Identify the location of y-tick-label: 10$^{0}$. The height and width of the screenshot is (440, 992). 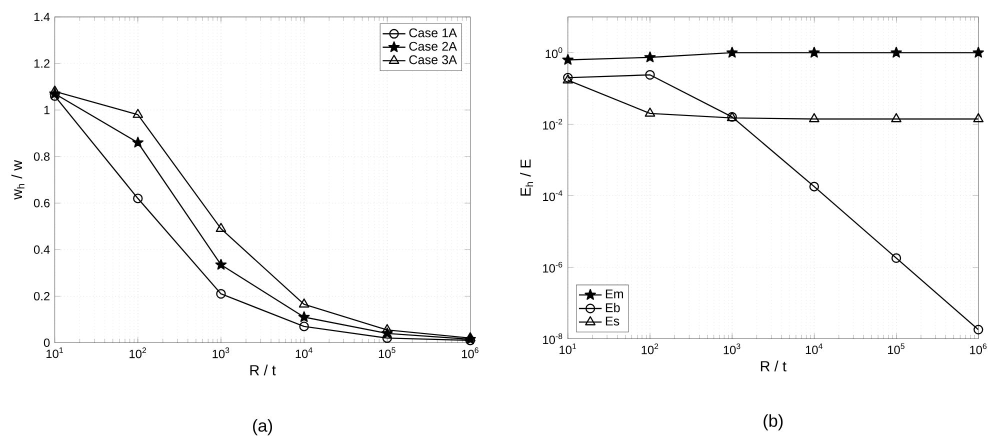
(554, 53).